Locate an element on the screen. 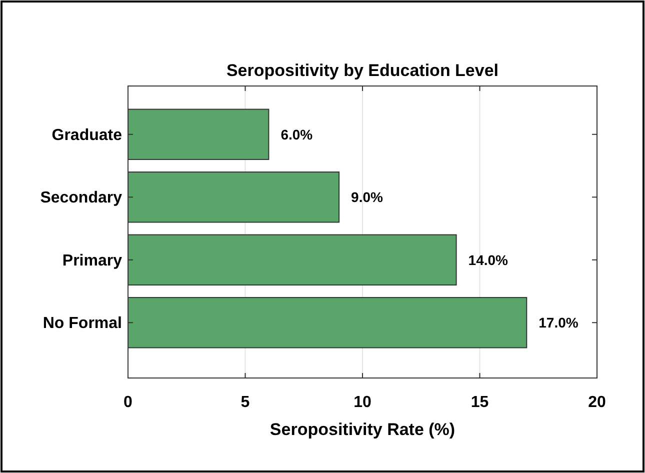 The width and height of the screenshot is (645, 473). x-tick-label: 0 is located at coordinates (128, 402).